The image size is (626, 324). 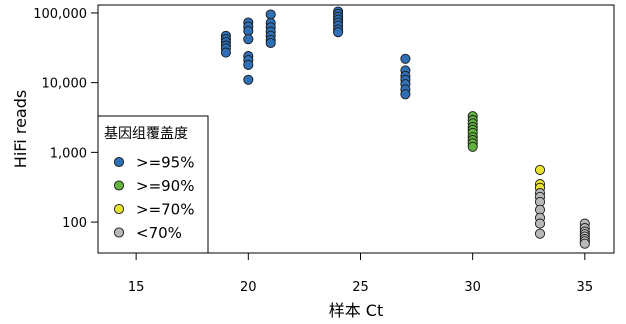 What do you see at coordinates (472, 287) in the screenshot?
I see `x-tick-label: 30` at bounding box center [472, 287].